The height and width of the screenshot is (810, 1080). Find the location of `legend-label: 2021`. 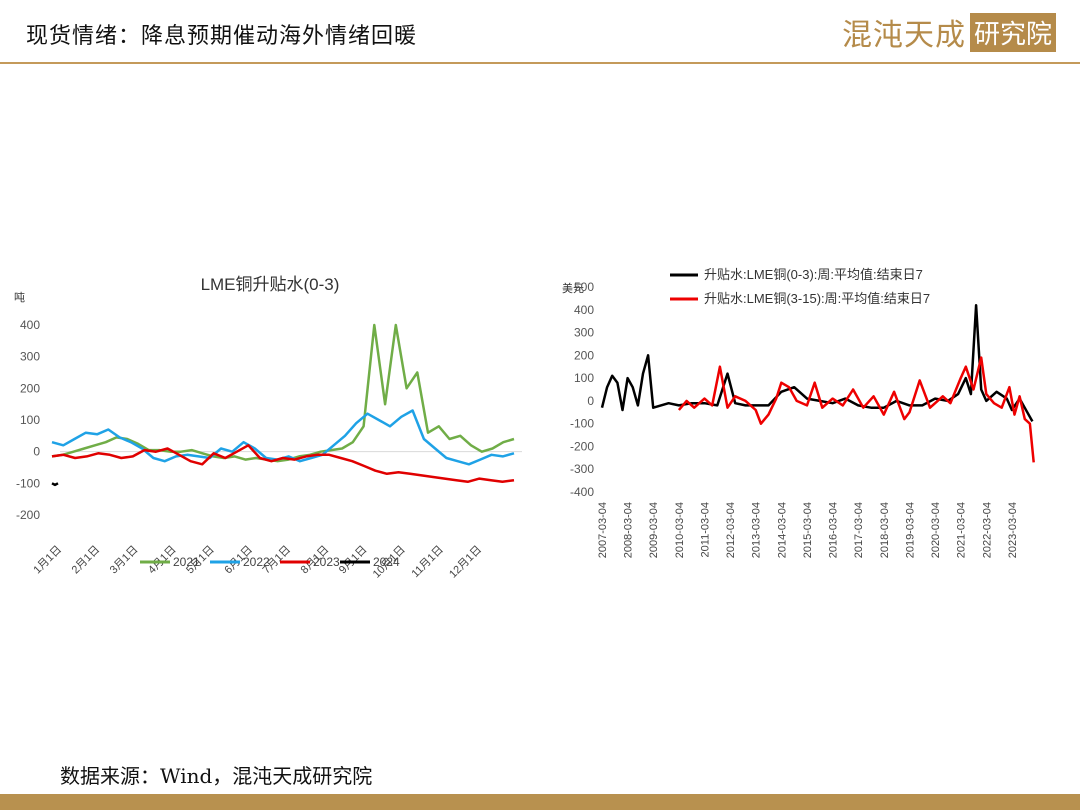

legend-label: 2021 is located at coordinates (186, 562).